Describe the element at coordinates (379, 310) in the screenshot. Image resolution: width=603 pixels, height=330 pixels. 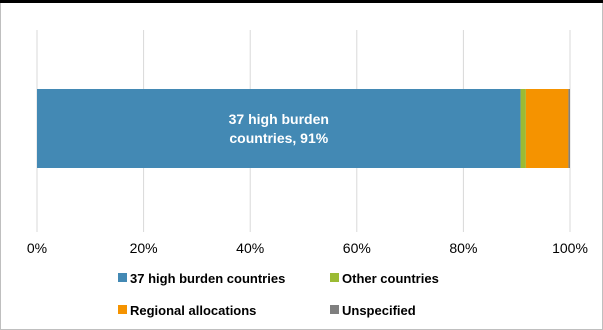
I see `legend-label: Unspecified` at that location.